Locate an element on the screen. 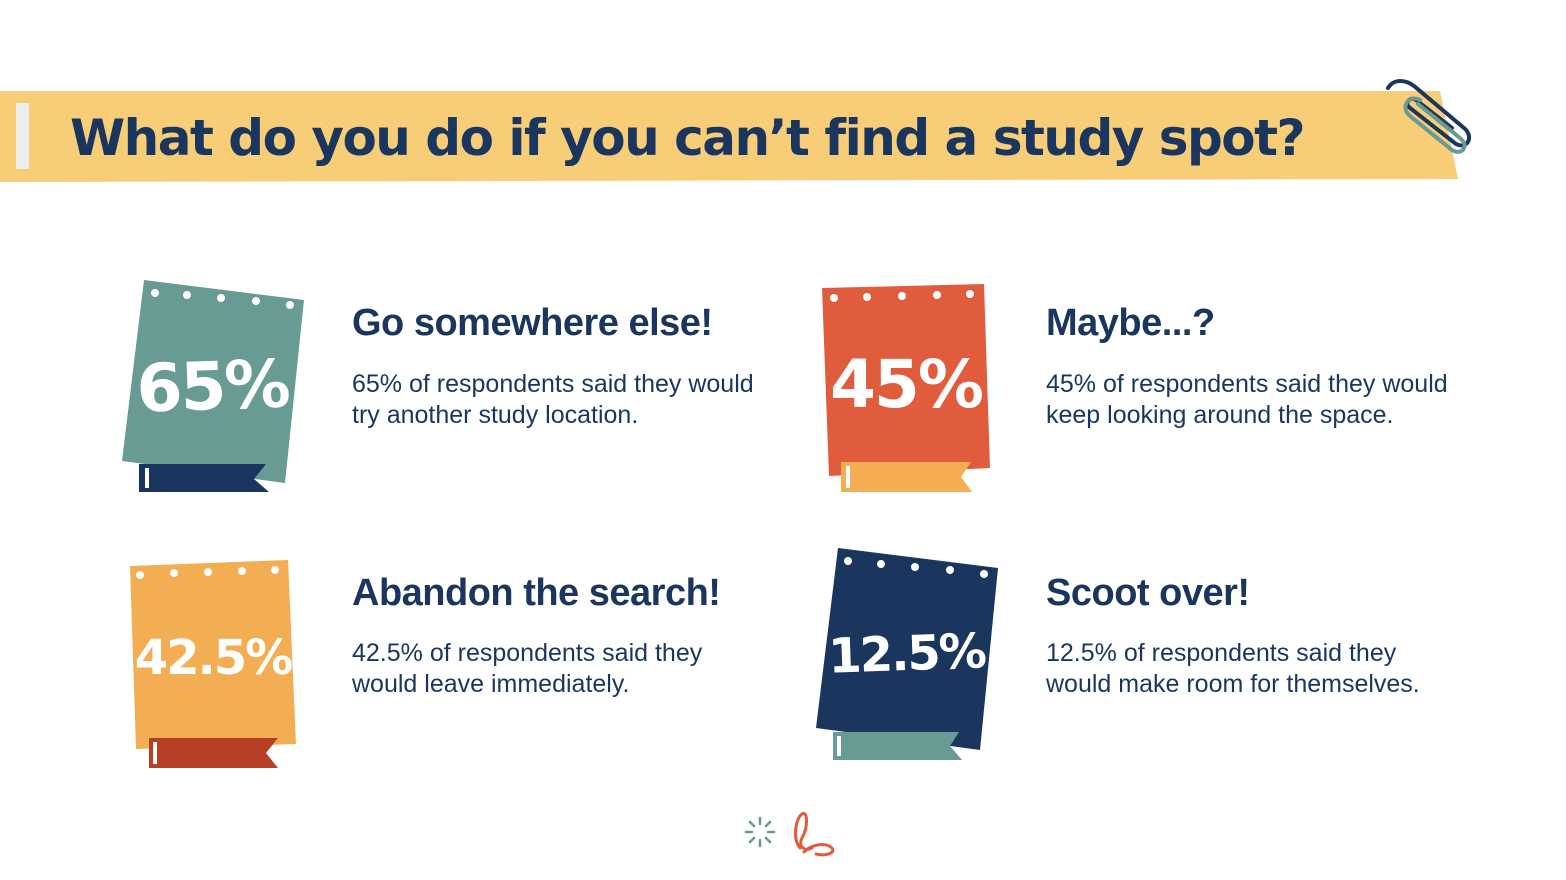 The height and width of the screenshot is (880, 1566). paperclip-icon is located at coordinates (1429, 116).